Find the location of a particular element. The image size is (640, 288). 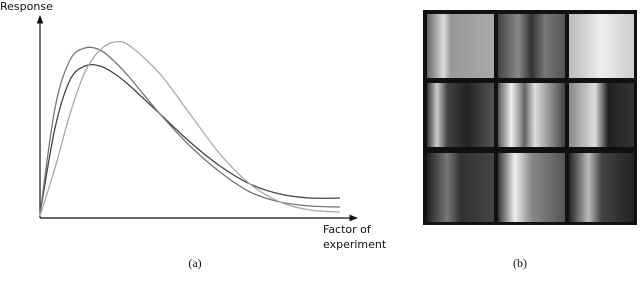

x-axis-label: Factor of experiment is located at coordinates (355, 237).